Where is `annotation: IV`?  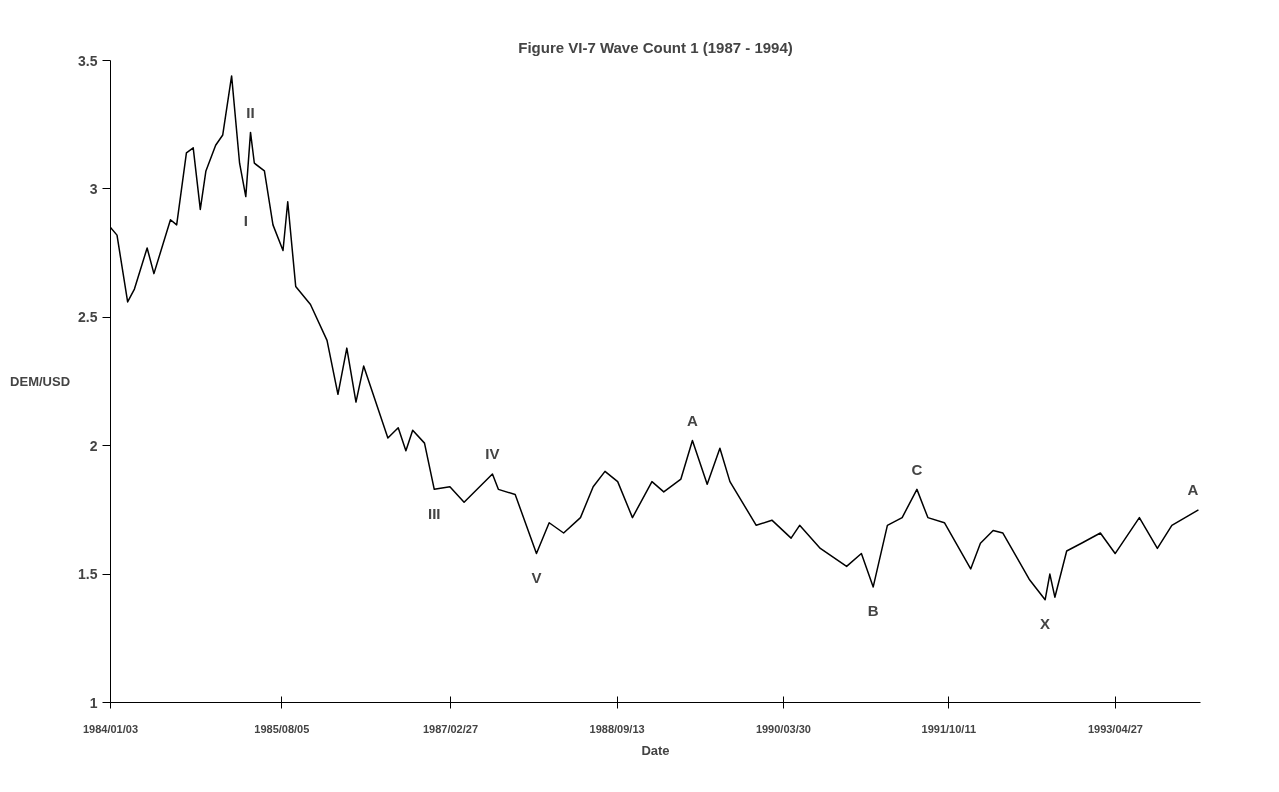 annotation: IV is located at coordinates (492, 454).